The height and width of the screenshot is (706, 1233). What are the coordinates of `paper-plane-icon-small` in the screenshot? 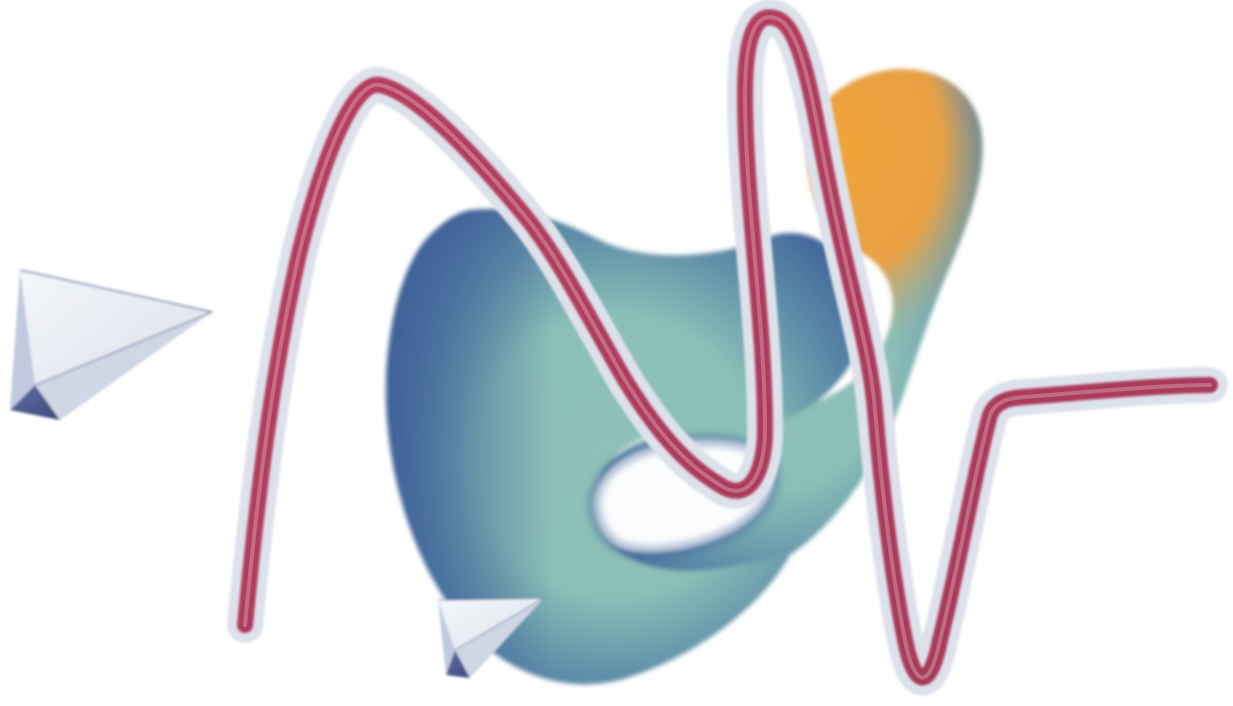 It's located at (491, 637).